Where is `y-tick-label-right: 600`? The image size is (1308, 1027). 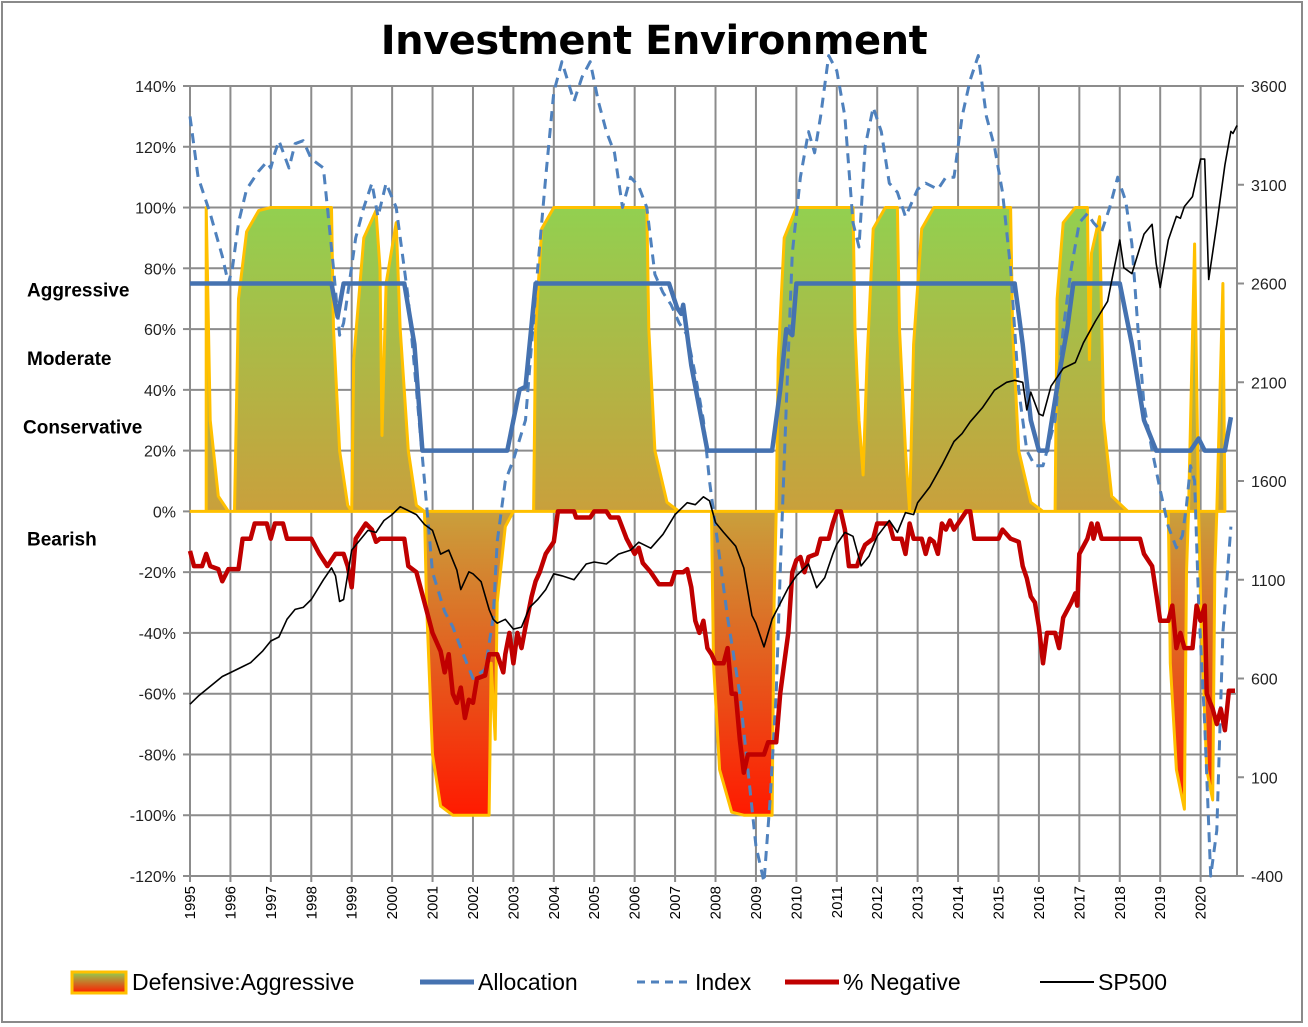
y-tick-label-right: 600 is located at coordinates (1264, 680).